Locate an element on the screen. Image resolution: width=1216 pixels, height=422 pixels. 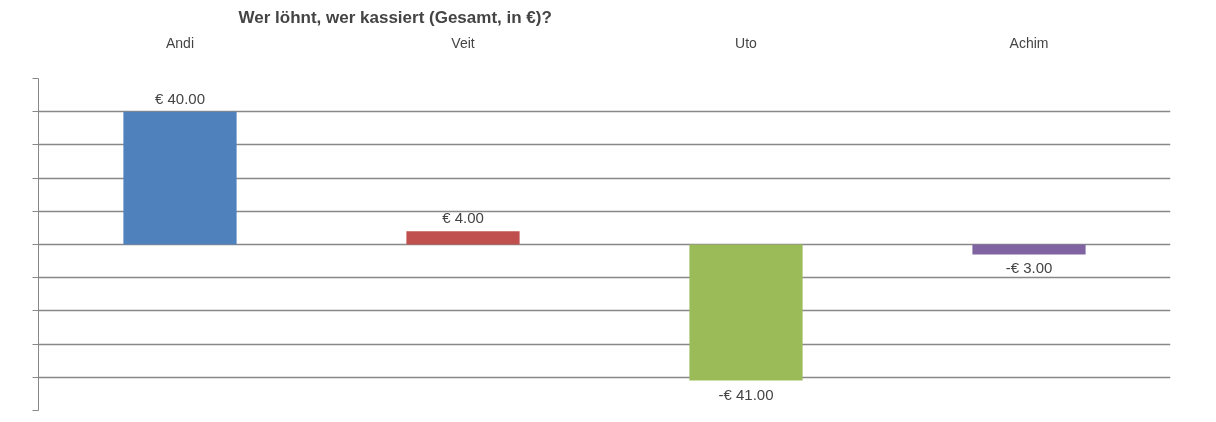
data-label: € 4.00 is located at coordinates (463, 218).